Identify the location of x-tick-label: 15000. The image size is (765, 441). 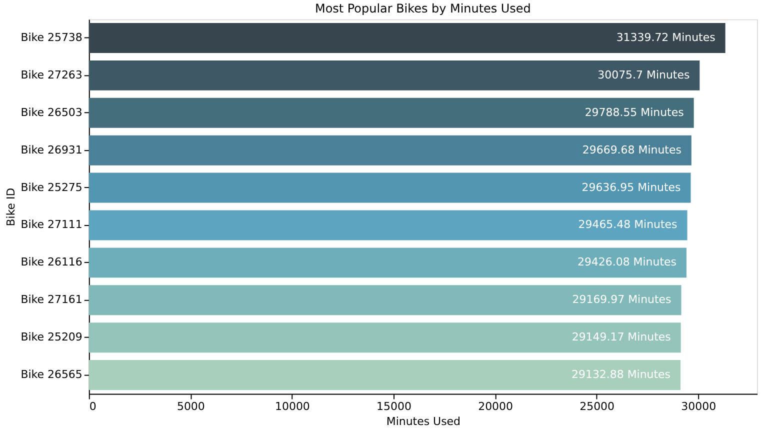
(394, 407).